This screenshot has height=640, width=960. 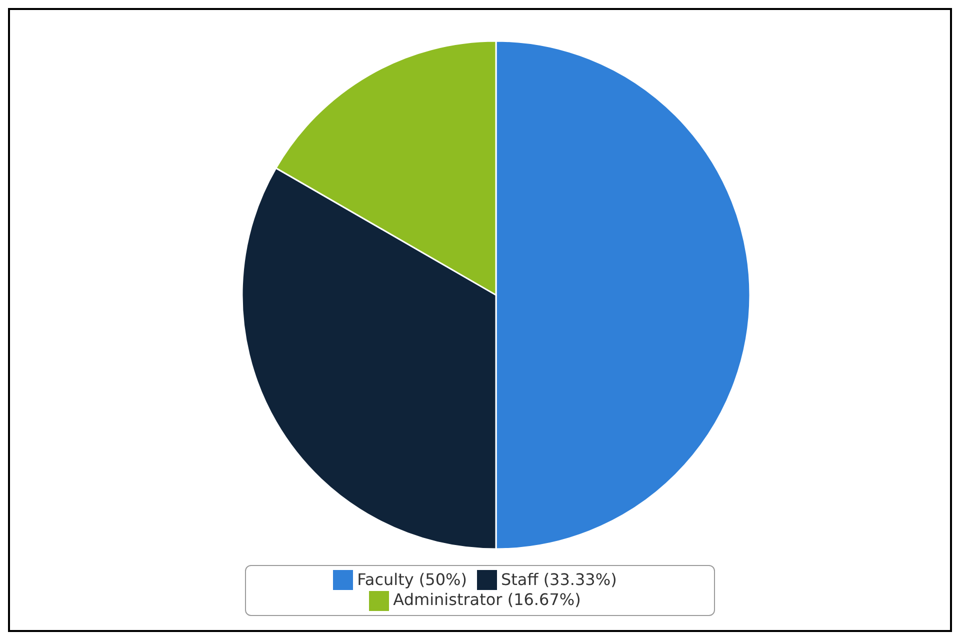 I want to click on legend-label: Staff (33.33%), so click(x=558, y=579).